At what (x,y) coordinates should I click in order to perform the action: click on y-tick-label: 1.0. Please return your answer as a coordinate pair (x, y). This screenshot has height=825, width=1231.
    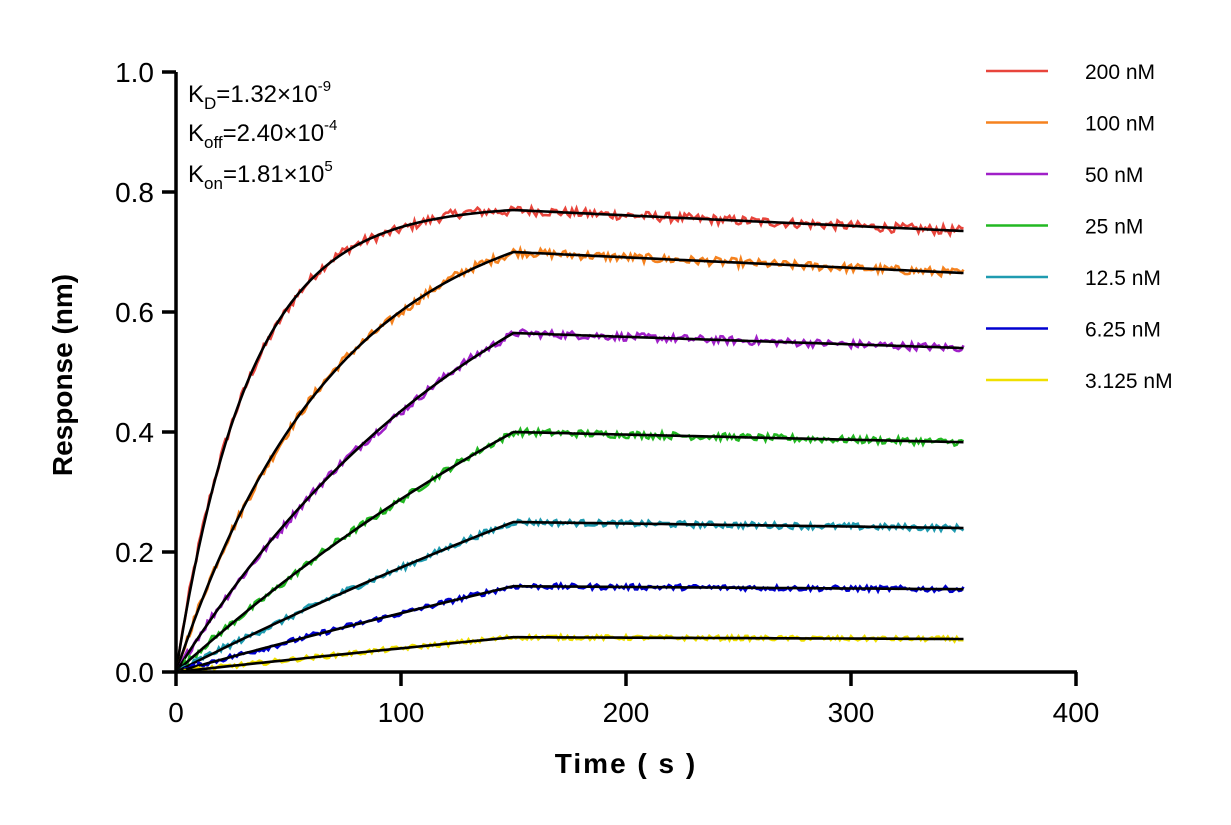
    Looking at the image, I should click on (134, 72).